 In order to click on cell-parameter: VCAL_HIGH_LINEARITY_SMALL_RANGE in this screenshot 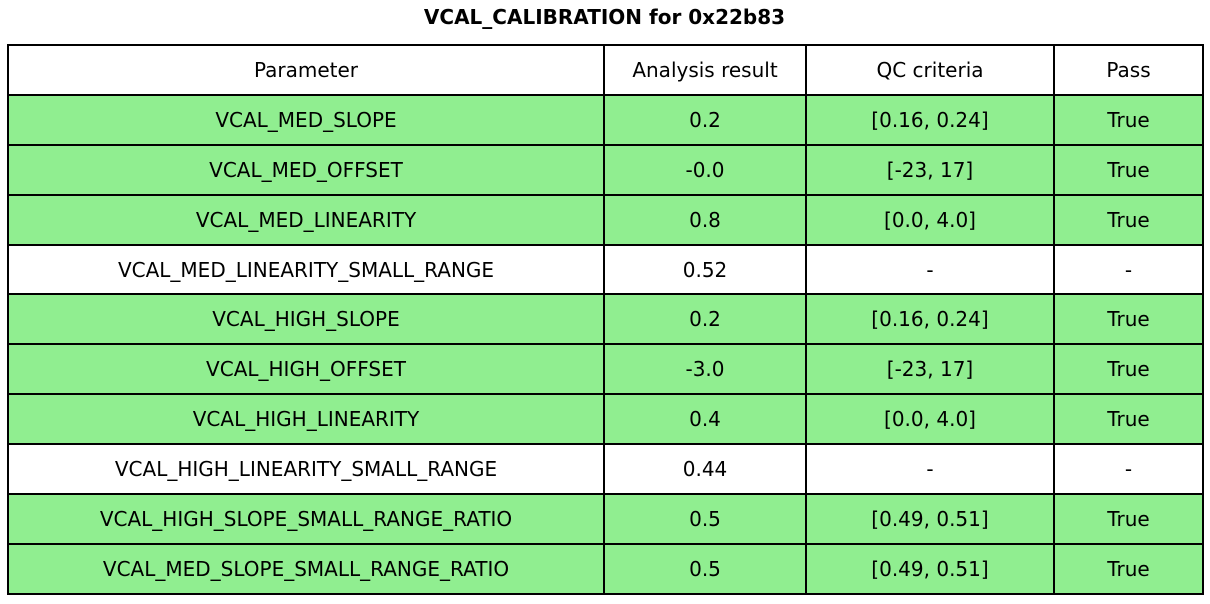, I will do `click(306, 469)`.